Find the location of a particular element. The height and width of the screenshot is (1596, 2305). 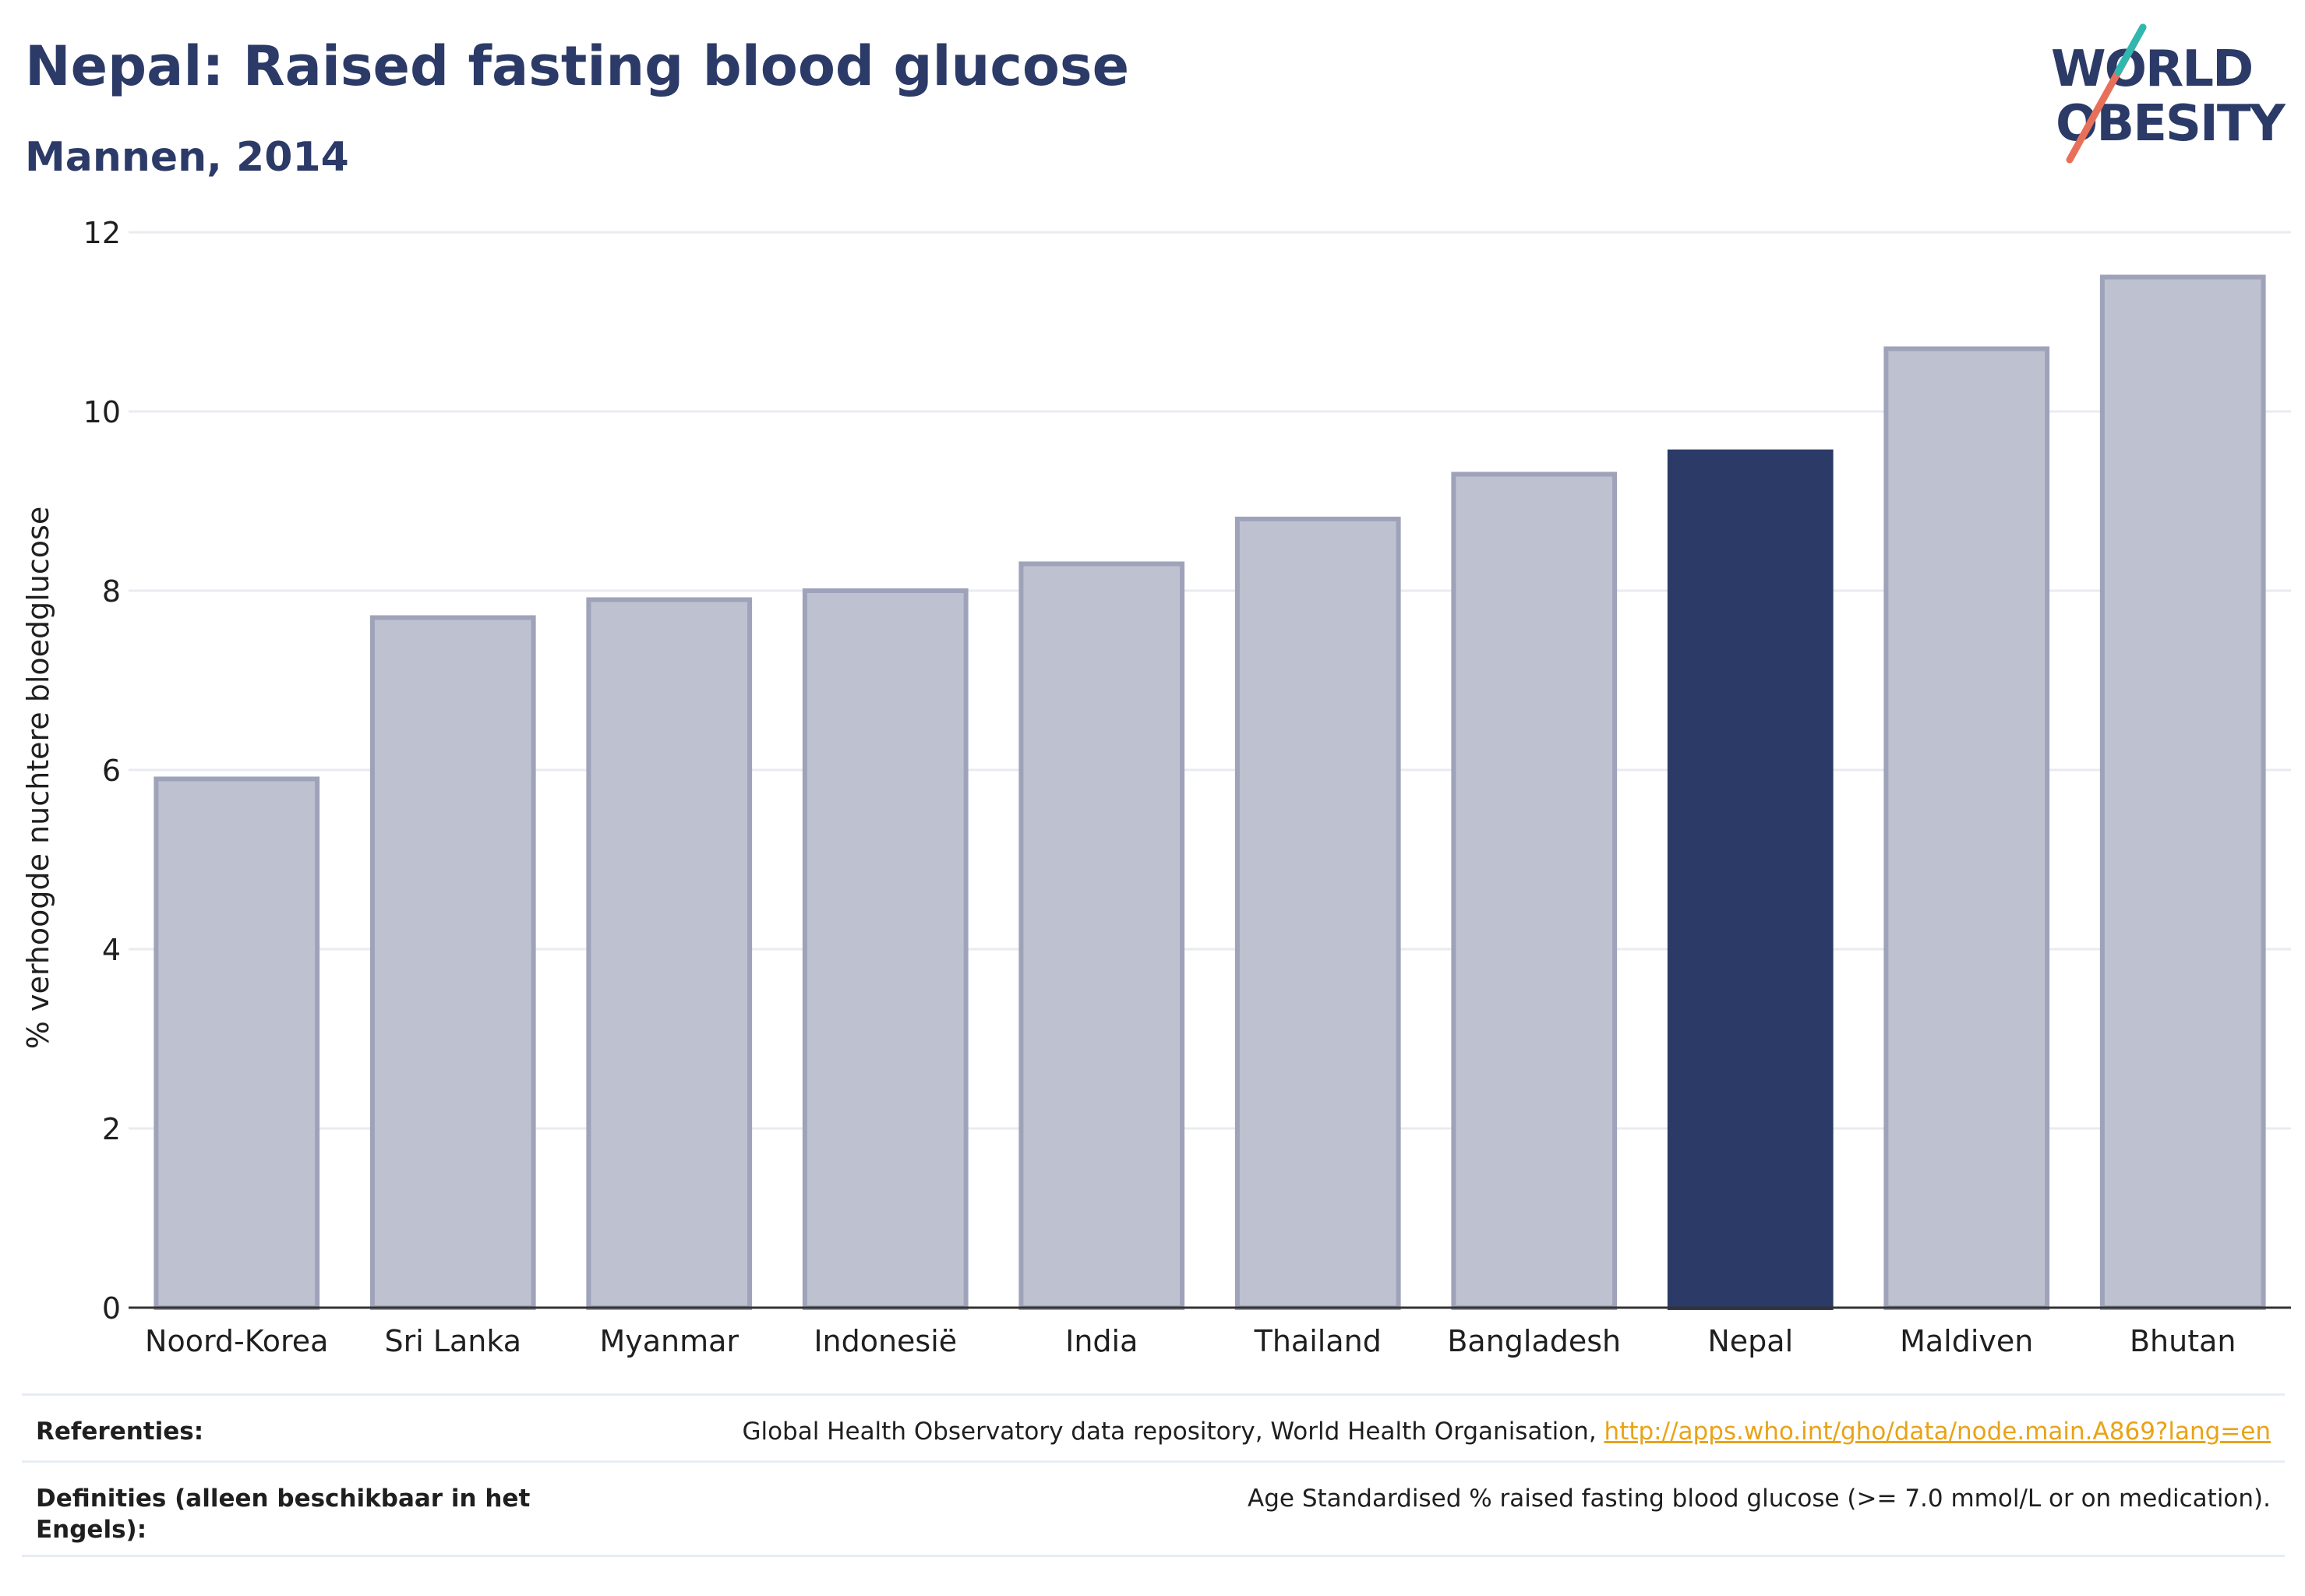

y-tick-labels: 0 2 4 6 8 10 12 is located at coordinates (102, 771).